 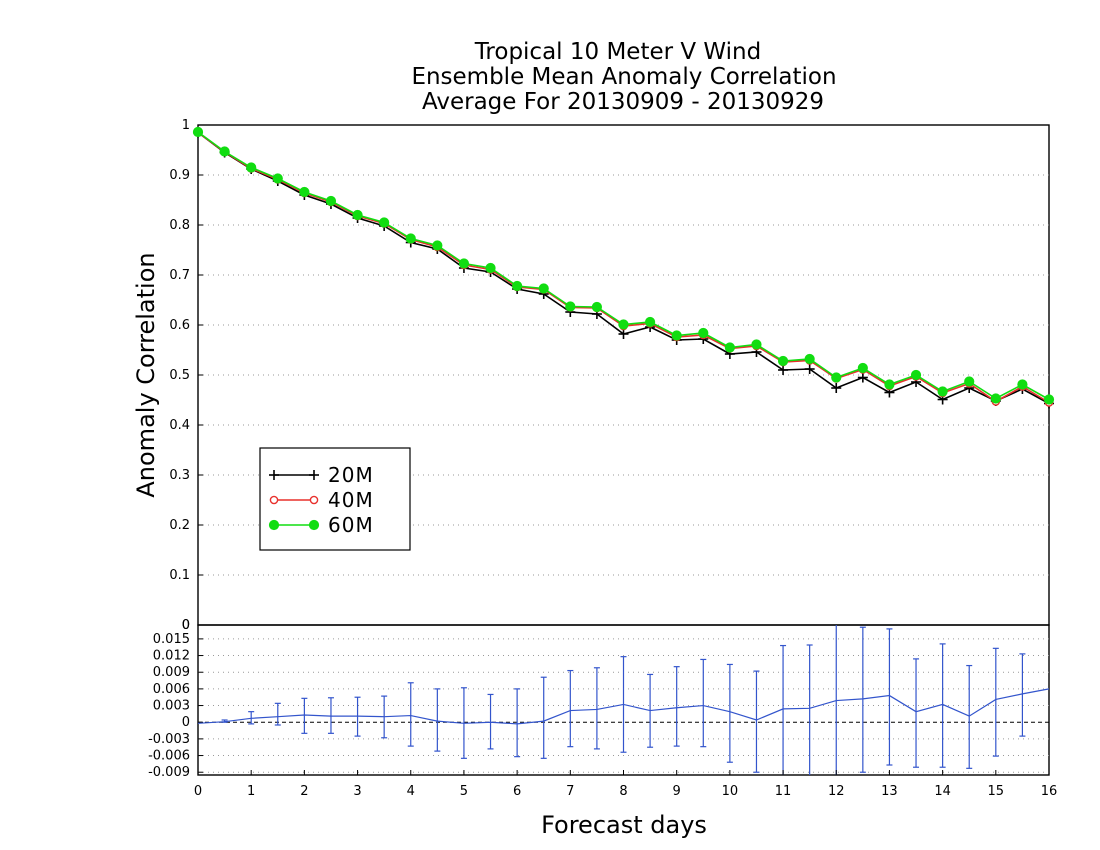 What do you see at coordinates (623, 791) in the screenshot?
I see `x-tick-label: 8` at bounding box center [623, 791].